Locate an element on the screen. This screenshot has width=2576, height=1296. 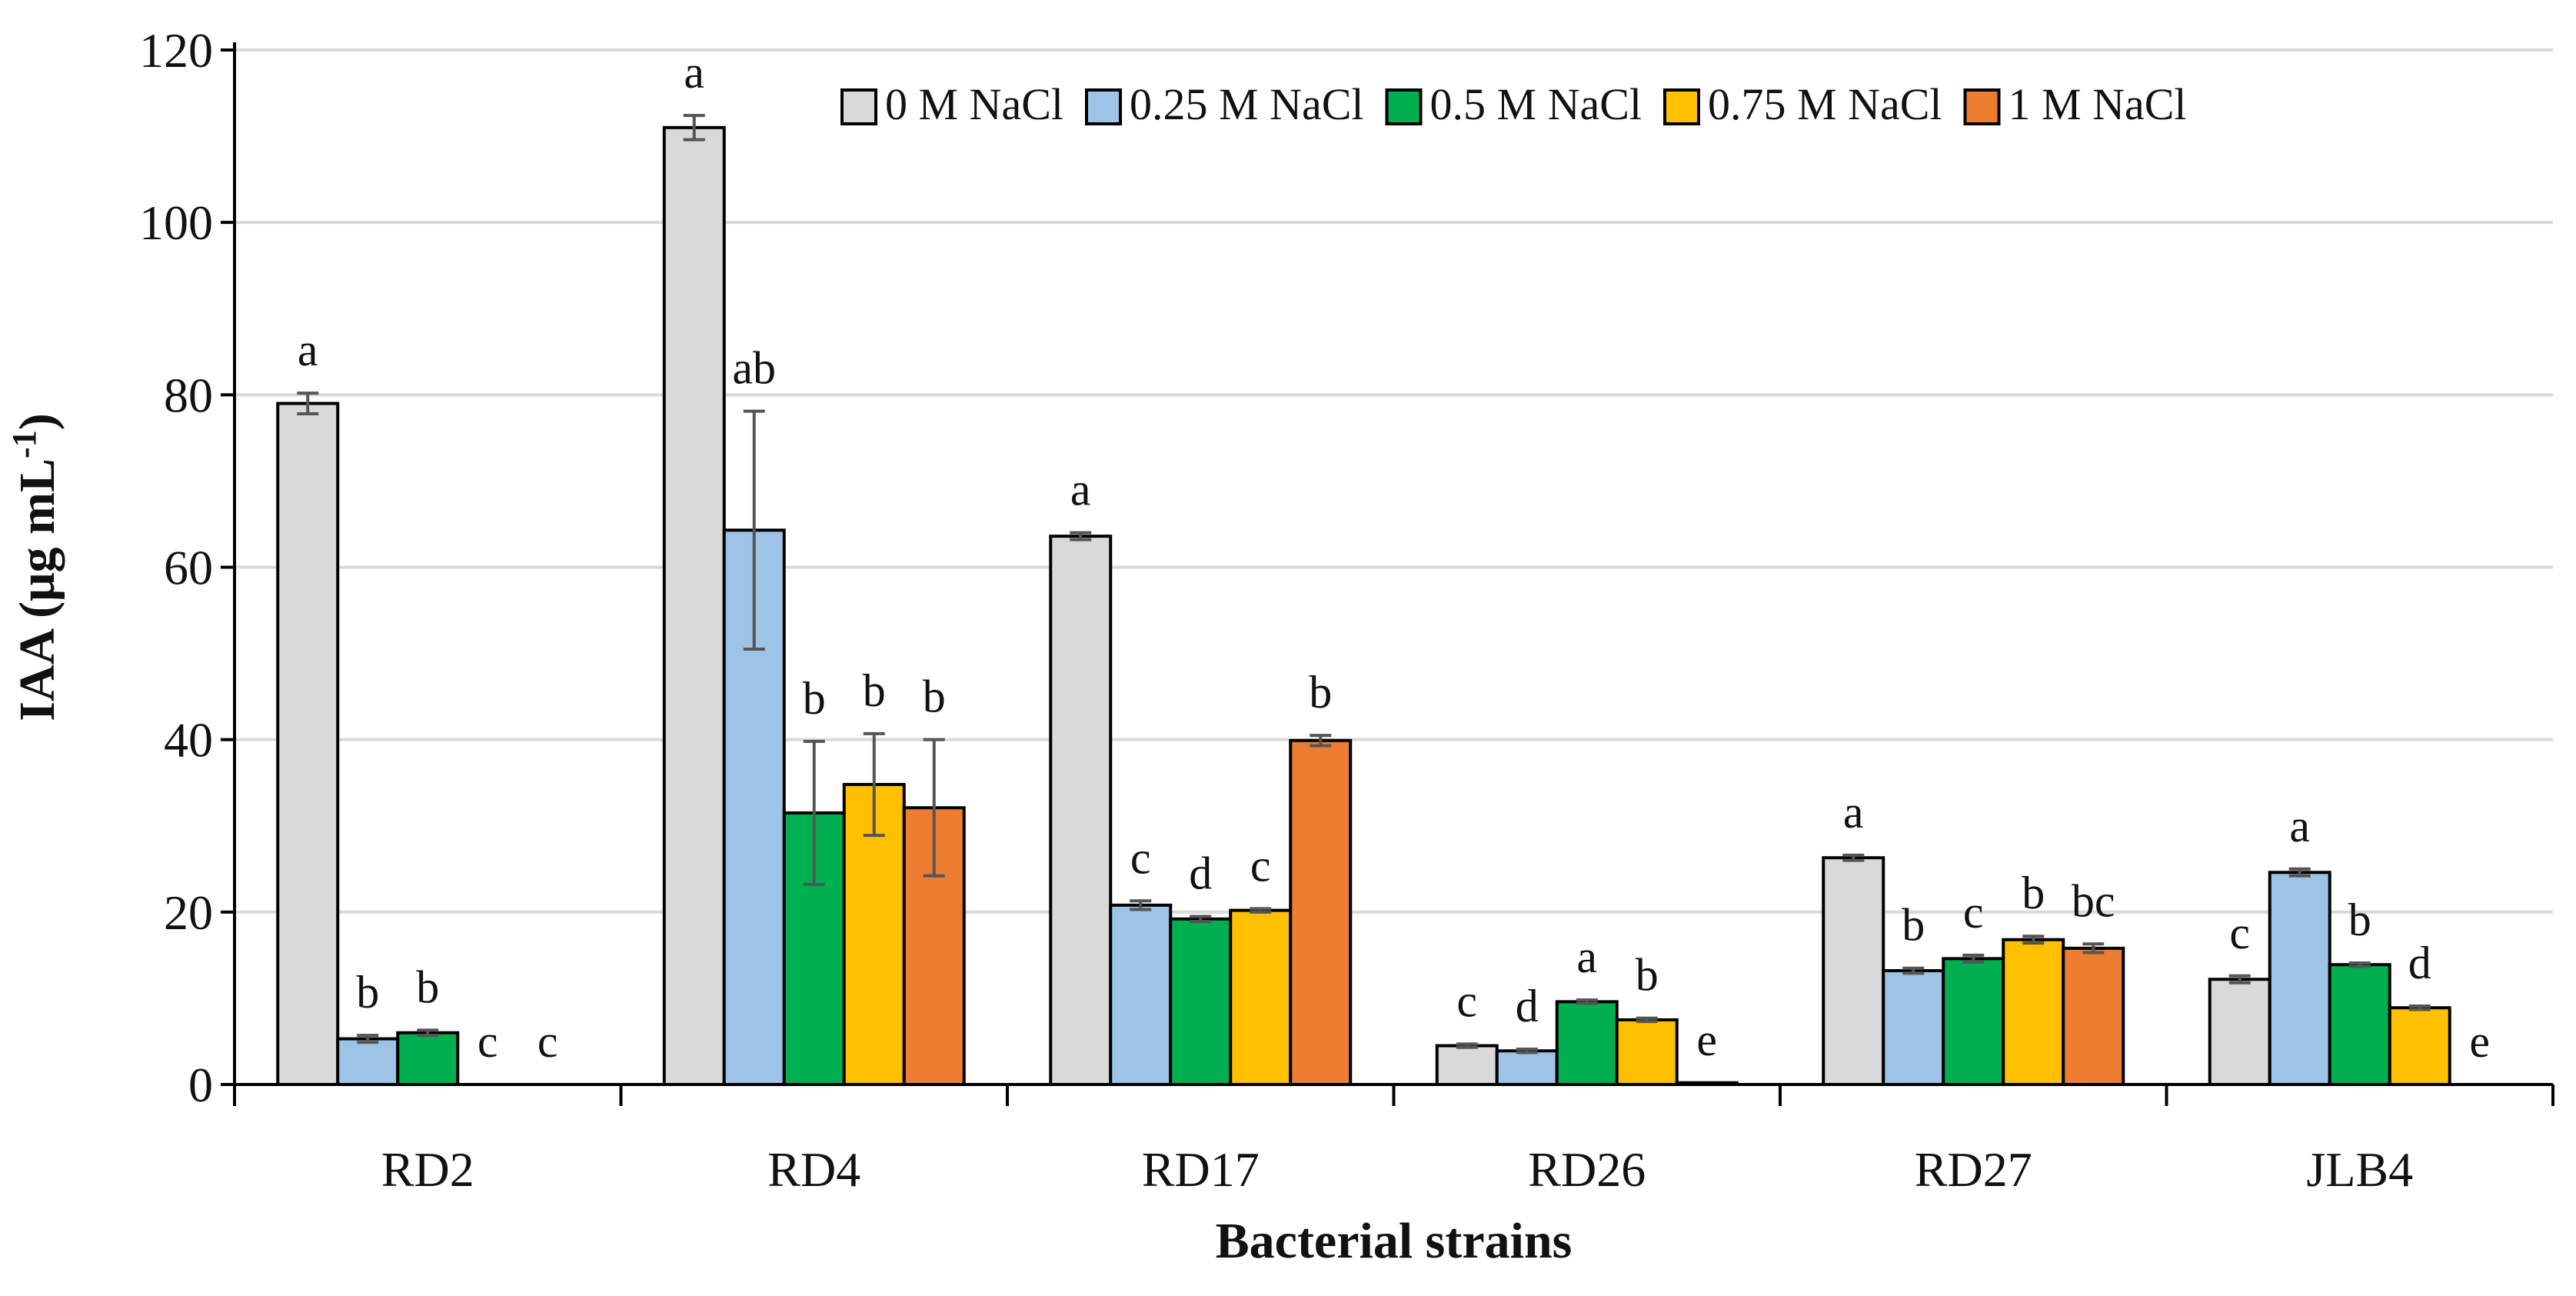
y-tick-label: 0 is located at coordinates (201, 1085).